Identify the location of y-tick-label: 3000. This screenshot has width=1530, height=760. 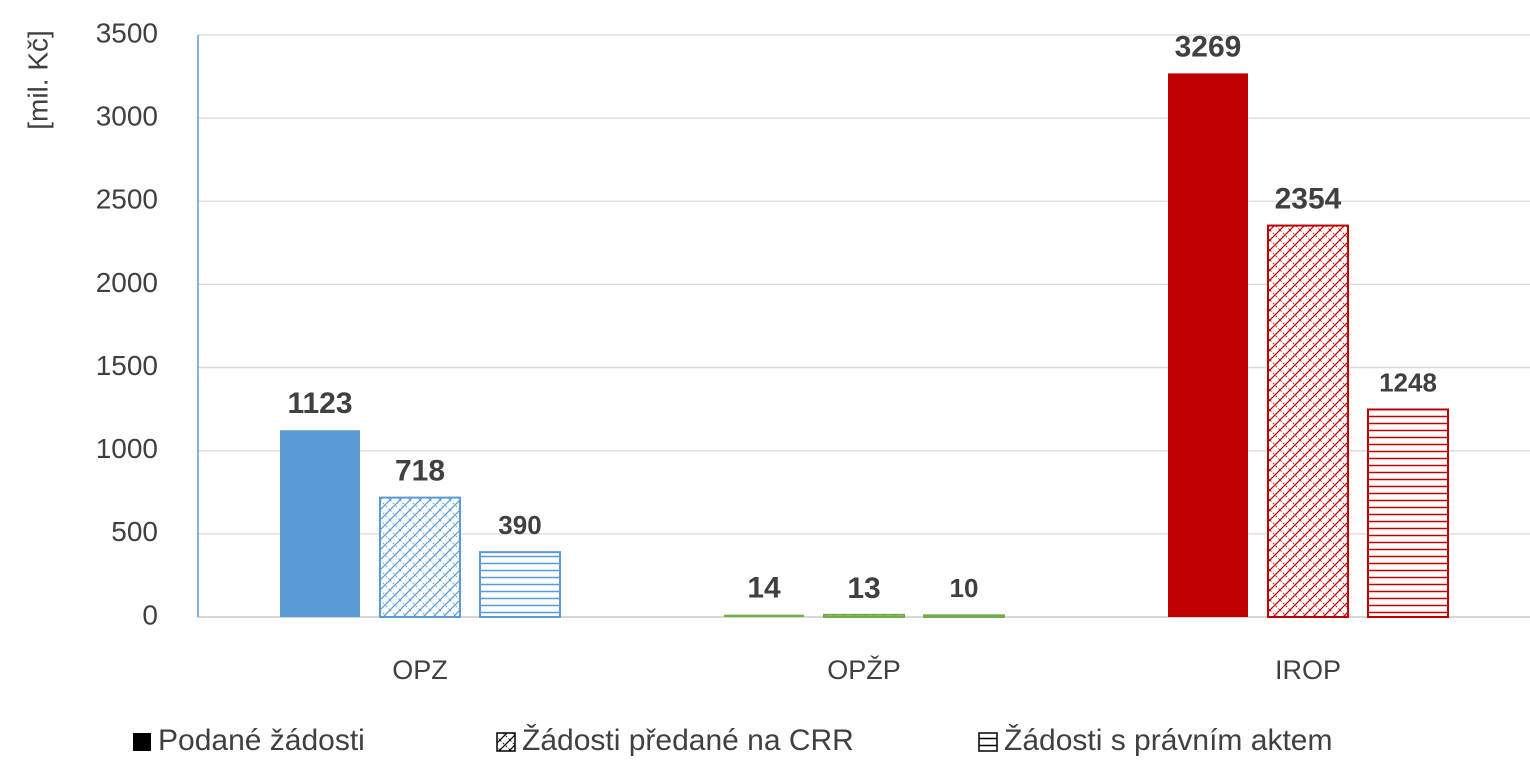
(127, 116).